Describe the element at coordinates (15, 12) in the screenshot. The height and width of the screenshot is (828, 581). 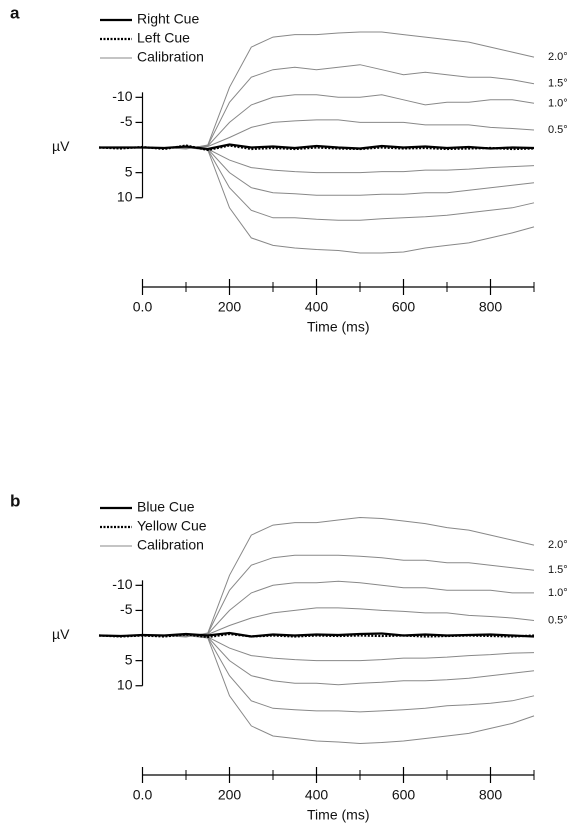
I see `panel-label: a` at that location.